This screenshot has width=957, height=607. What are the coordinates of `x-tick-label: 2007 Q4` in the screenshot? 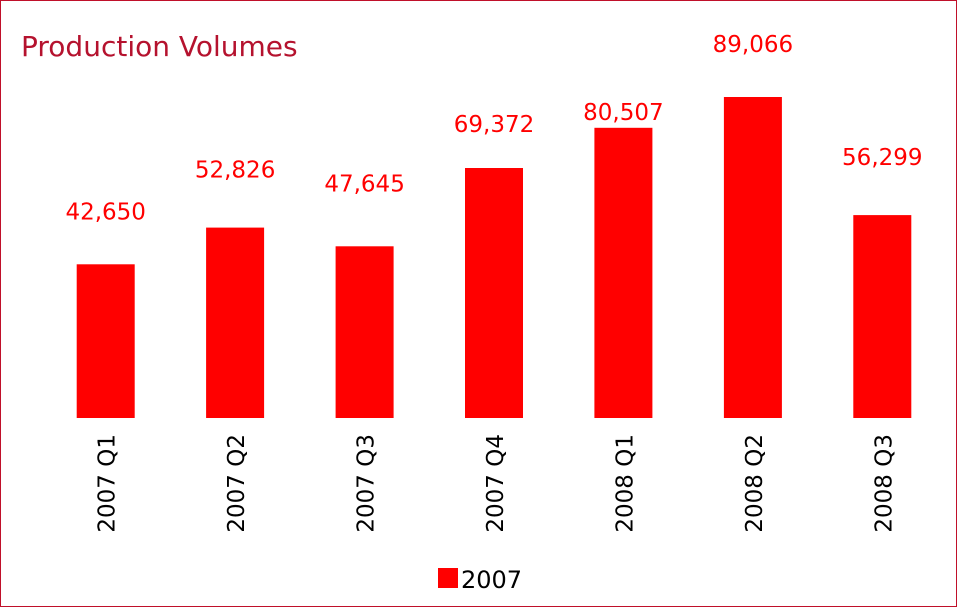 It's located at (496, 483).